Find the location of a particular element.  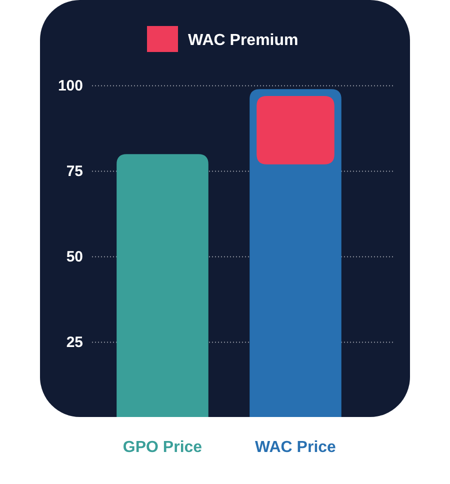

y-tick-label: 75 is located at coordinates (74, 171).